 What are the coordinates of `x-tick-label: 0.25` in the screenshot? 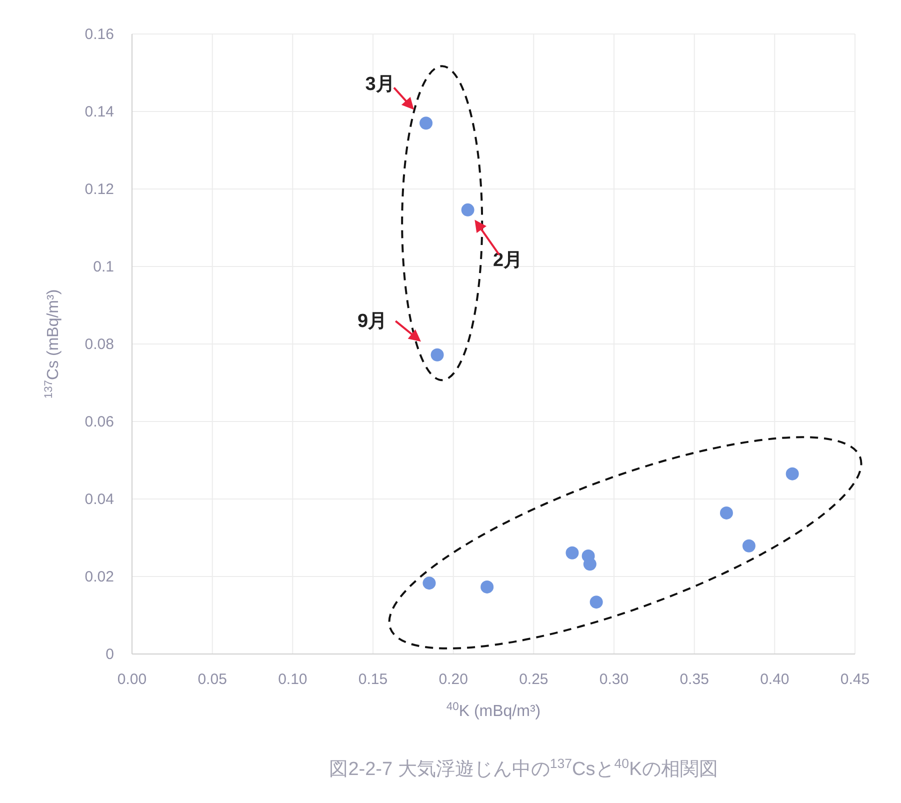 It's located at (533, 679).